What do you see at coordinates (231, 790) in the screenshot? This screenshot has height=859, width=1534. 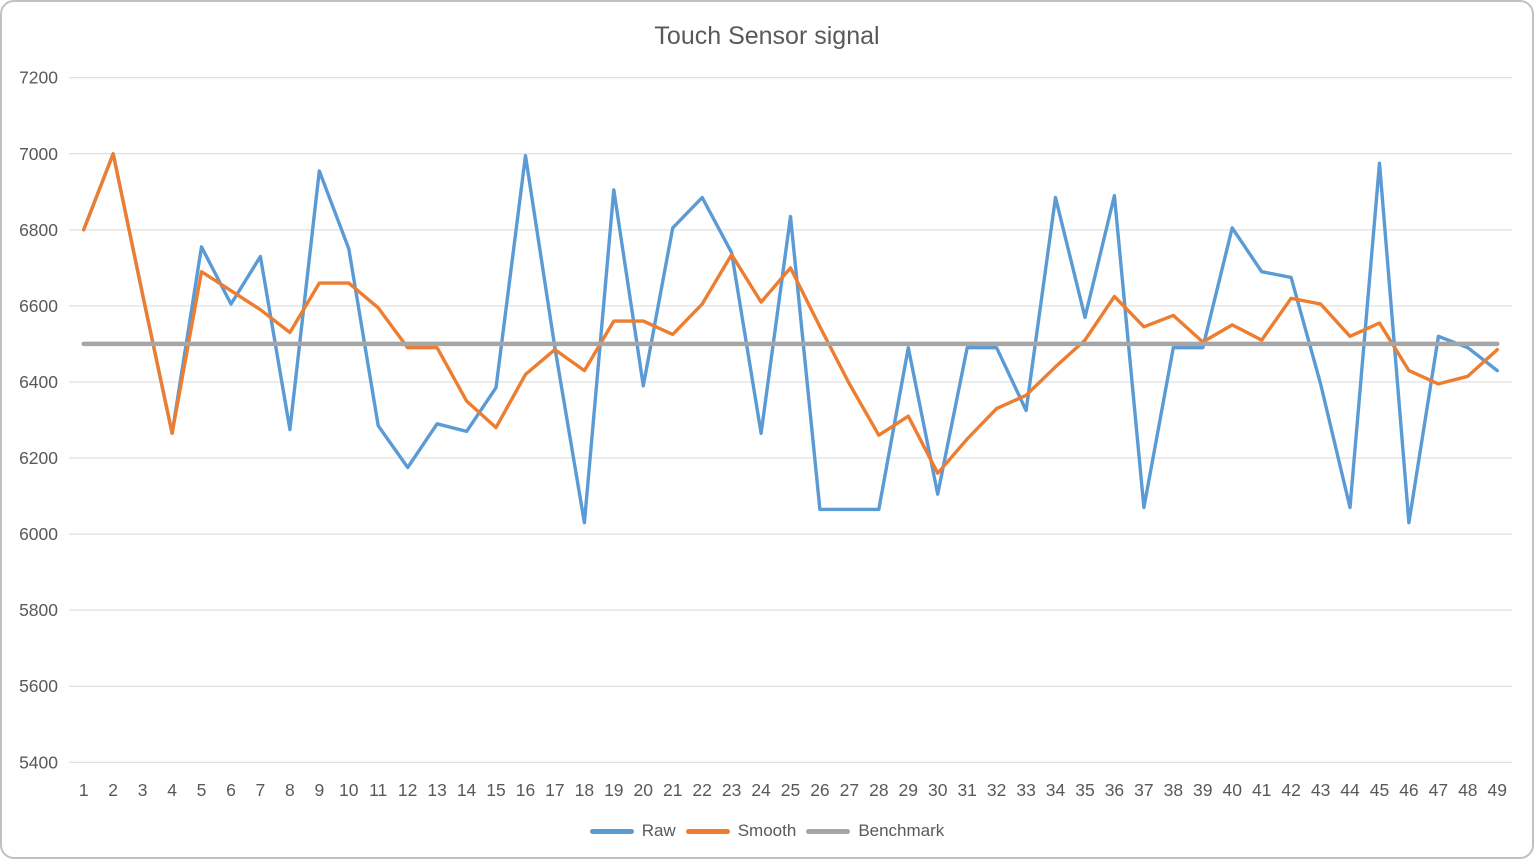 I see `x-tick-label: 6` at bounding box center [231, 790].